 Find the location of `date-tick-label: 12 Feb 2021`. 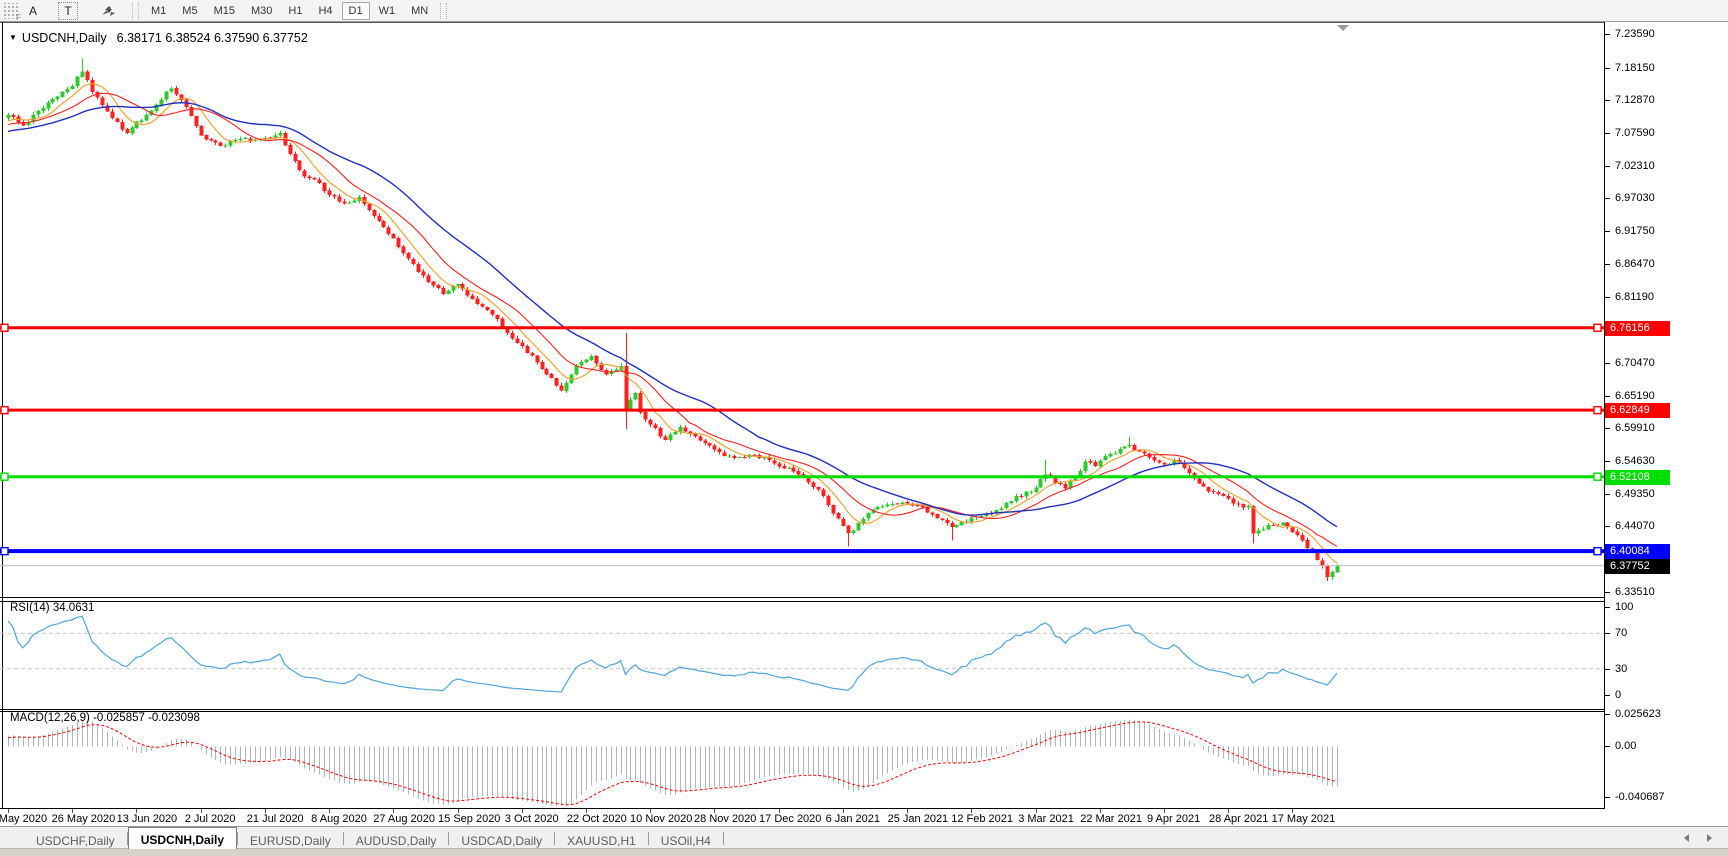

date-tick-label: 12 Feb 2021 is located at coordinates (982, 819).